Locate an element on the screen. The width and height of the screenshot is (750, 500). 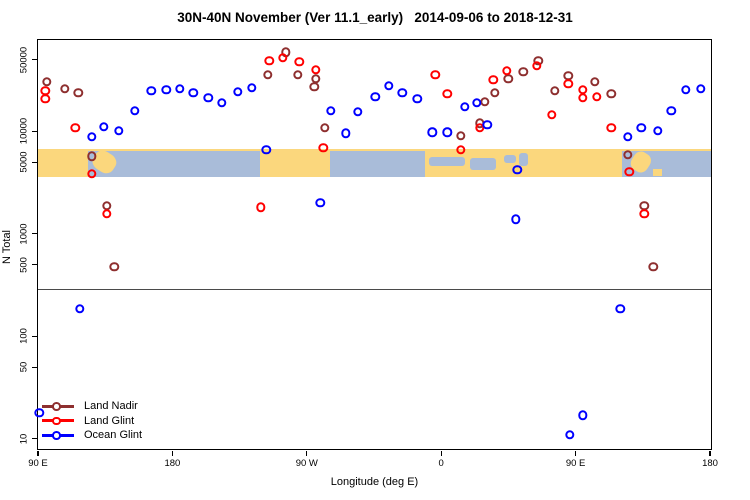
reference-line is located at coordinates (374, 289).